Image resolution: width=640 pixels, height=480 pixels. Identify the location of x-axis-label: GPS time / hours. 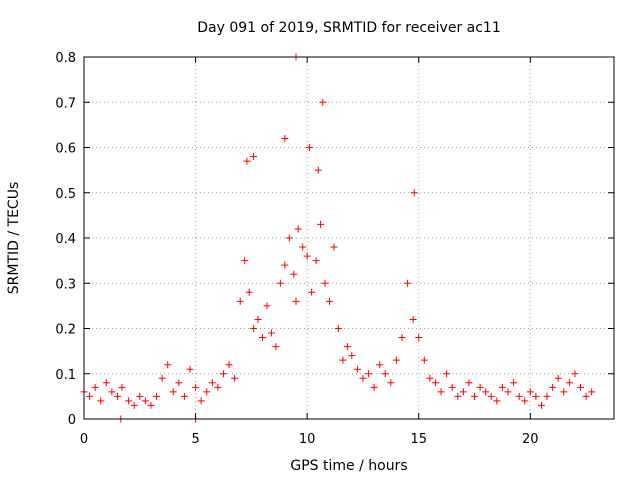
(348, 466).